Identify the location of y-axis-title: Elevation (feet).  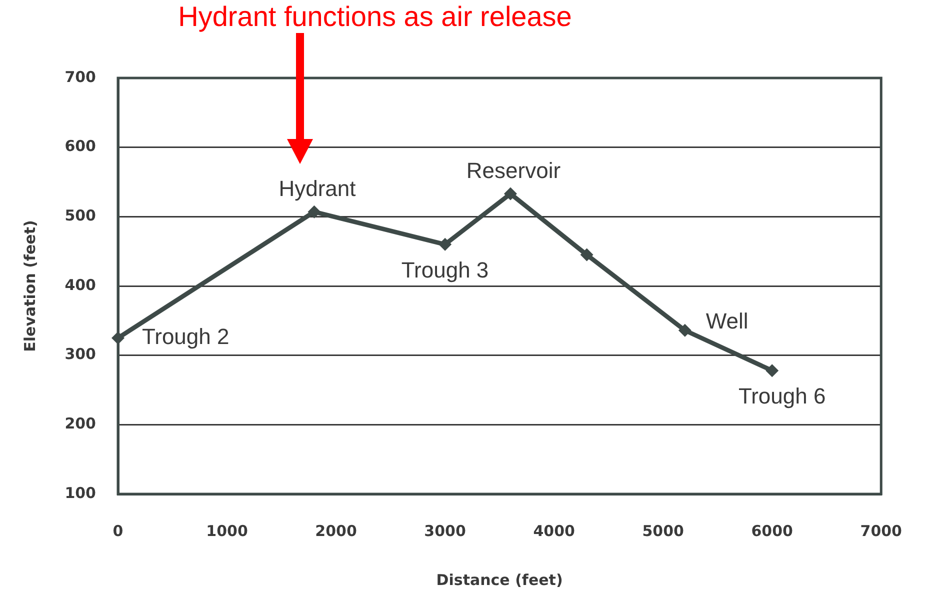
(29, 286).